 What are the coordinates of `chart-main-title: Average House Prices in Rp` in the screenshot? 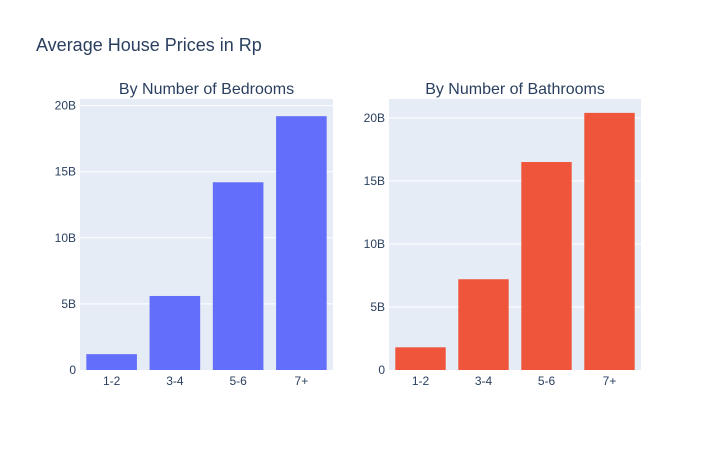 It's located at (149, 45).